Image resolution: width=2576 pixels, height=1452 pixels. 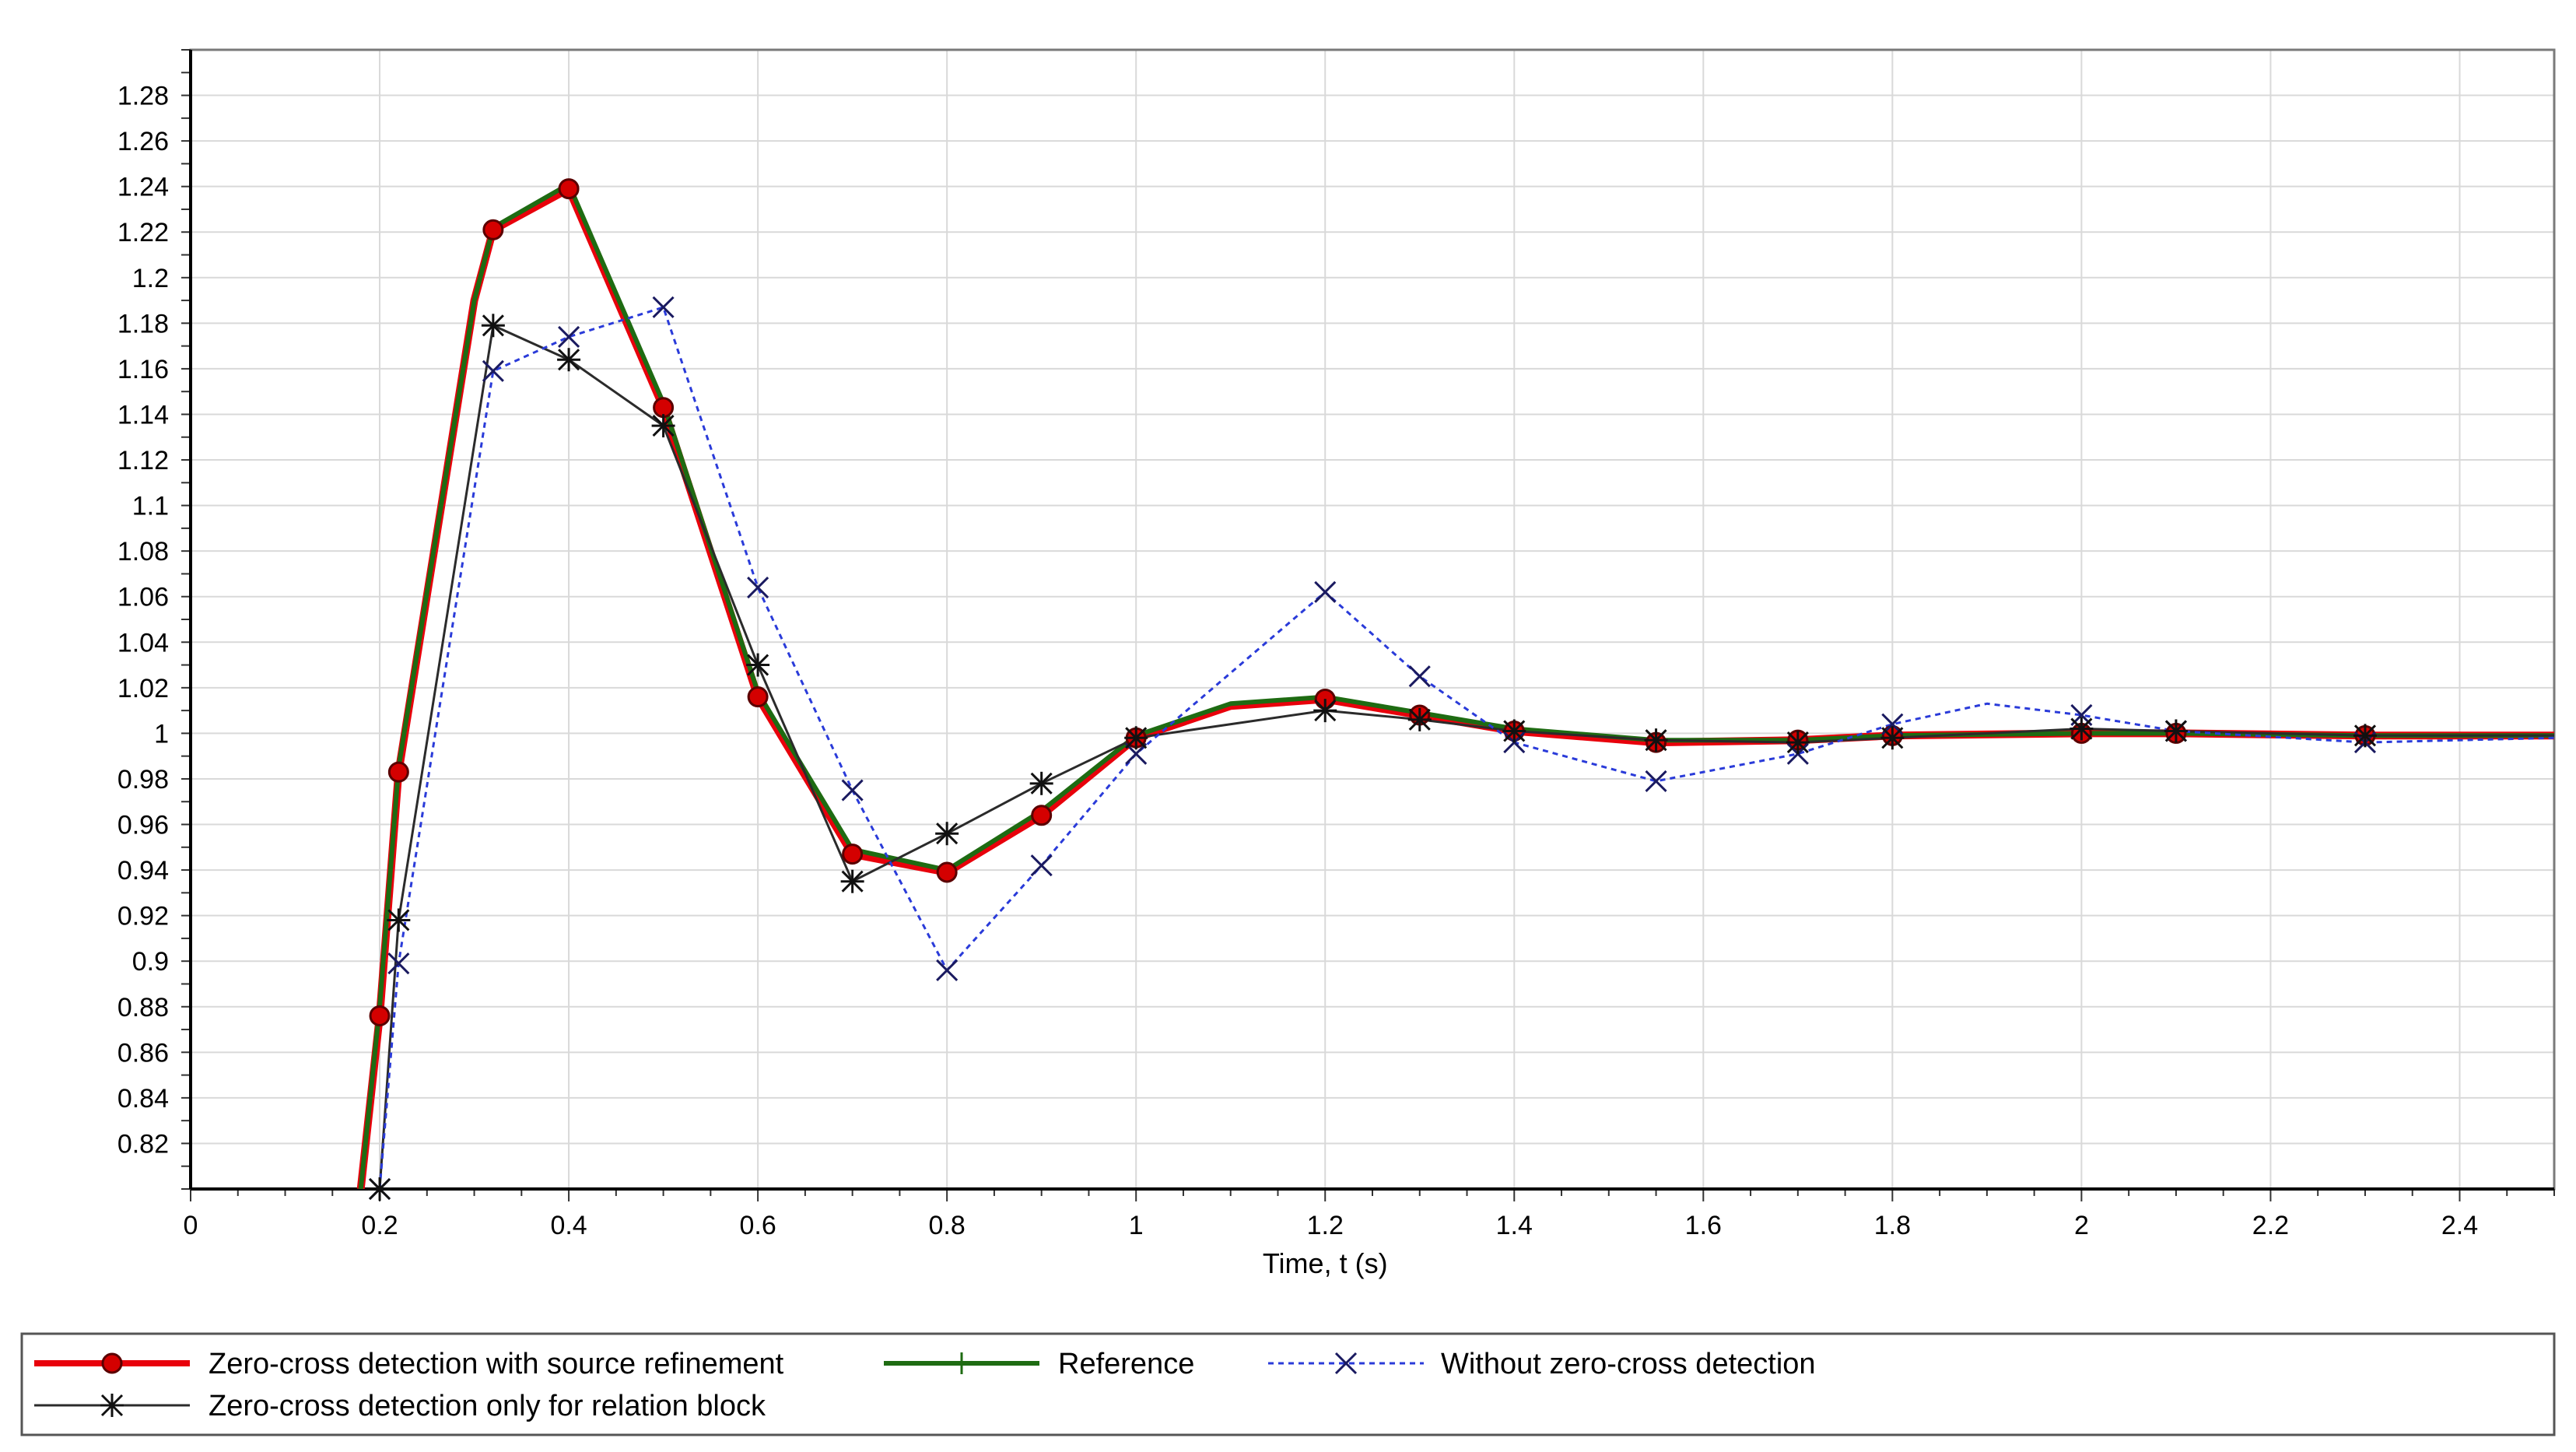 I want to click on y-tick-label: 0.98, so click(x=143, y=780).